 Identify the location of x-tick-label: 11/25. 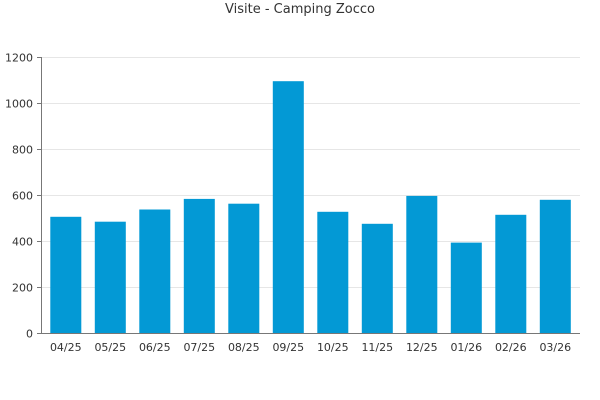
(377, 347).